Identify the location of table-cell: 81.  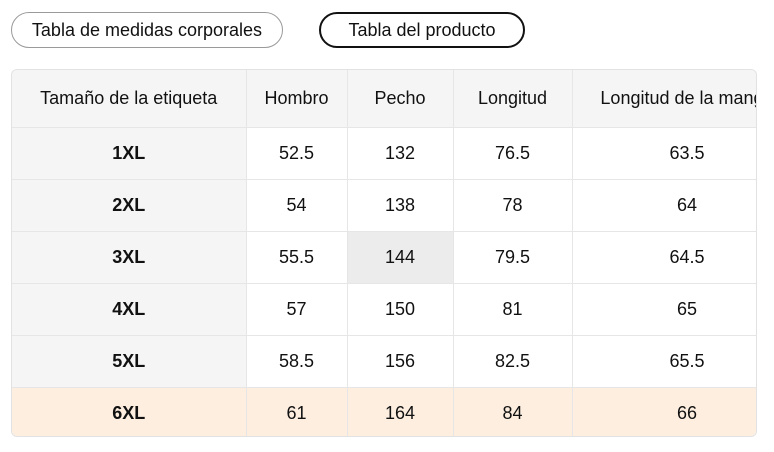
(513, 309).